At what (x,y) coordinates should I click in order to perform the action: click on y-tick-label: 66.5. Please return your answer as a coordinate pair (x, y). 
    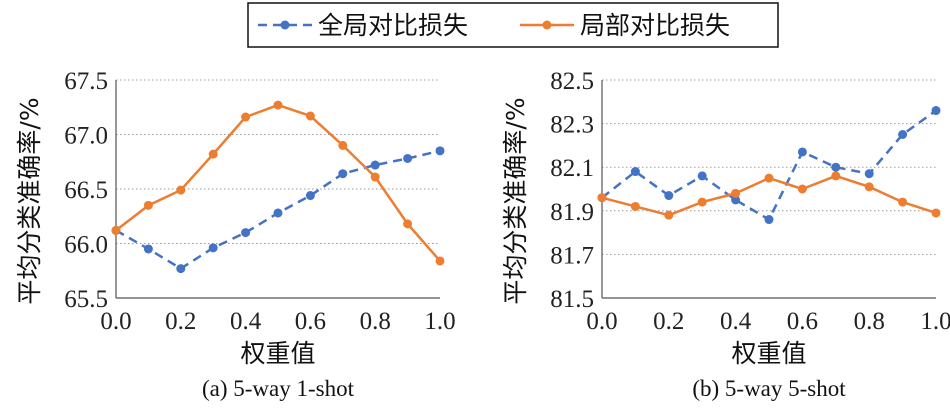
    Looking at the image, I should click on (86, 190).